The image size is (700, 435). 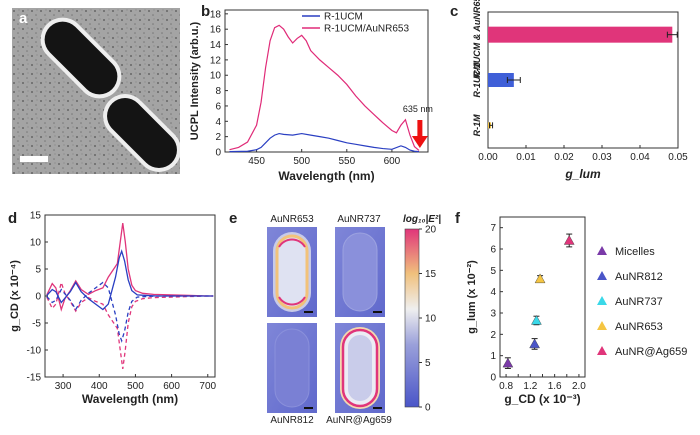 What do you see at coordinates (346, 161) in the screenshot?
I see `x-tick-label: 550` at bounding box center [346, 161].